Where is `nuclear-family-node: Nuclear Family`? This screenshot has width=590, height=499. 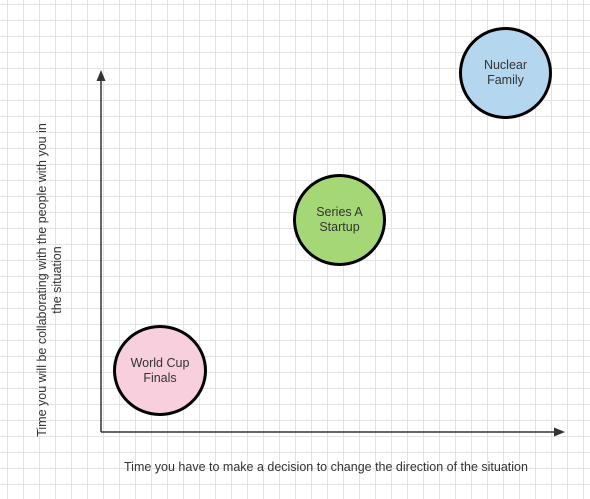
nuclear-family-node: Nuclear Family is located at coordinates (505, 73).